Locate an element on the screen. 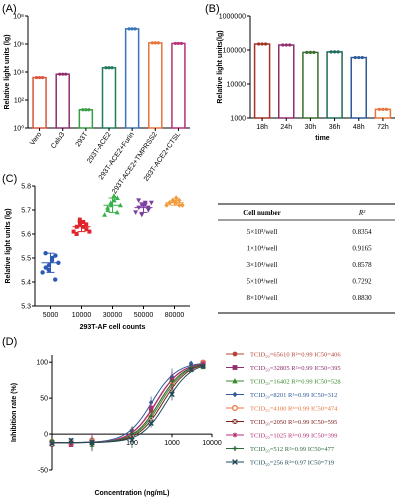 The width and height of the screenshot is (409, 500). x-tick-label: 72h is located at coordinates (383, 127).